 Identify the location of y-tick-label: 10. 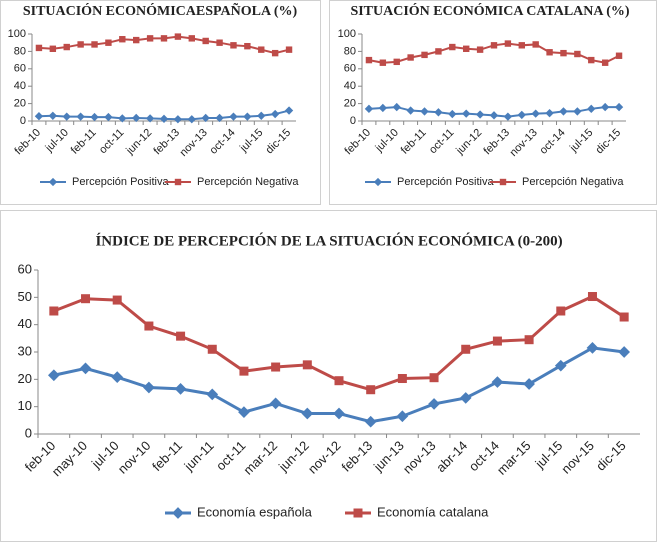
(25, 405).